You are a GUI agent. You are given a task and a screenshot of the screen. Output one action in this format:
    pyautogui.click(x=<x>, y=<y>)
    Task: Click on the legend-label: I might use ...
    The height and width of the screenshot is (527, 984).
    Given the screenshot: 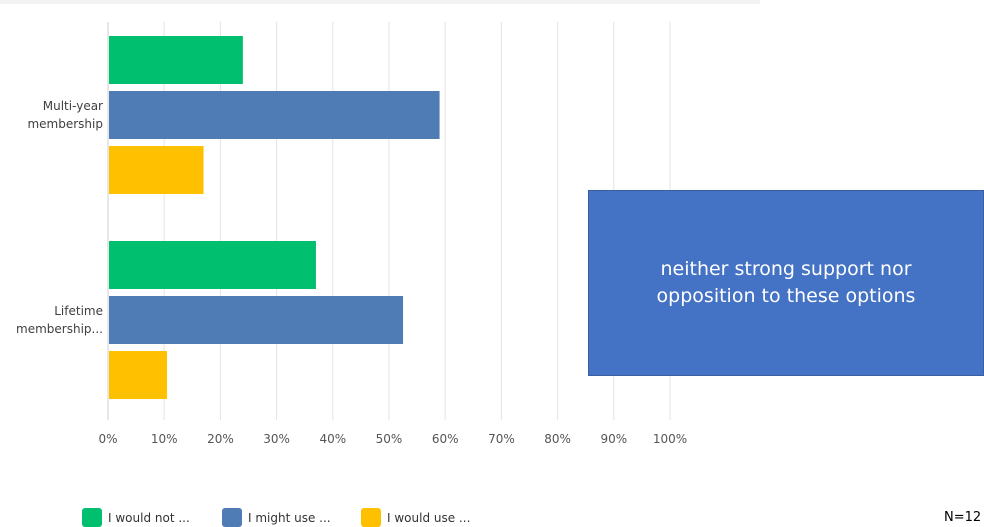 What is the action you would take?
    pyautogui.click(x=289, y=518)
    